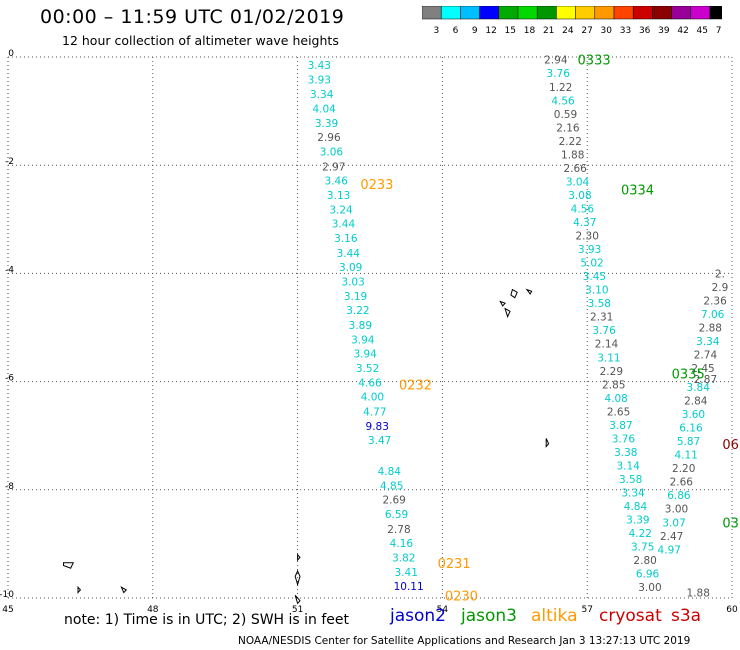 The height and width of the screenshot is (650, 740). What do you see at coordinates (341, 211) in the screenshot?
I see `swh-value: 3.24` at bounding box center [341, 211].